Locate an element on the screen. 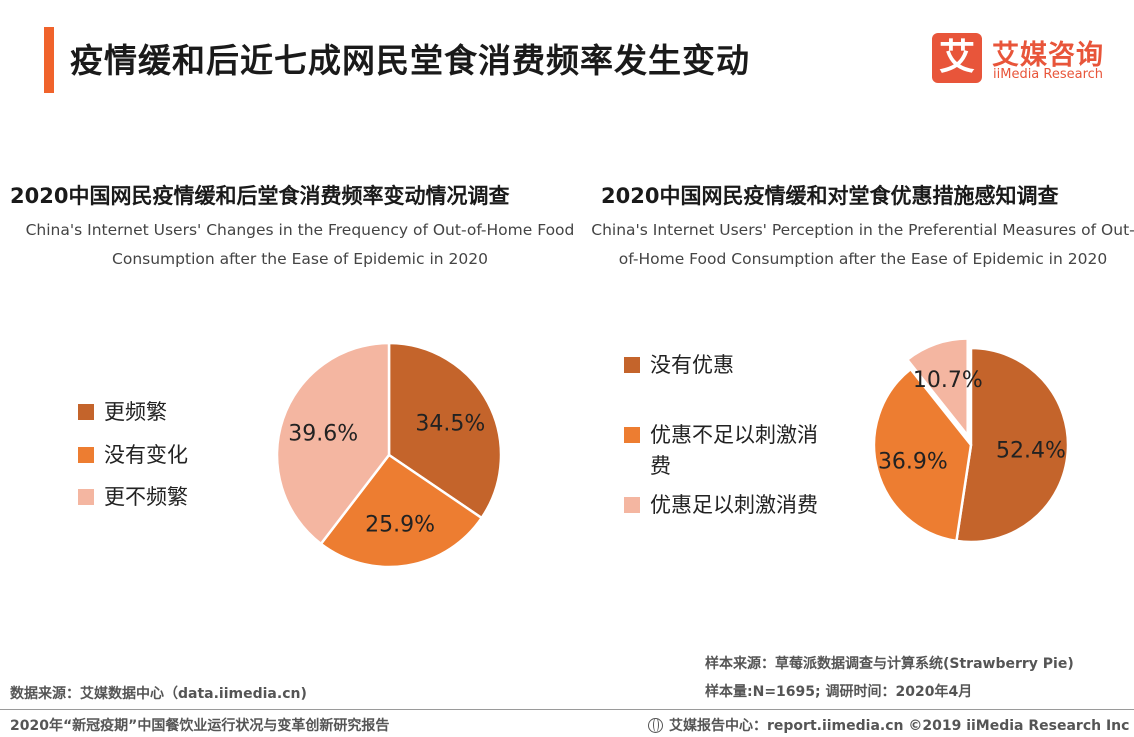 This screenshot has width=1134, height=737. chart-1-legend-item-3: 更不频繁 is located at coordinates (148, 497).